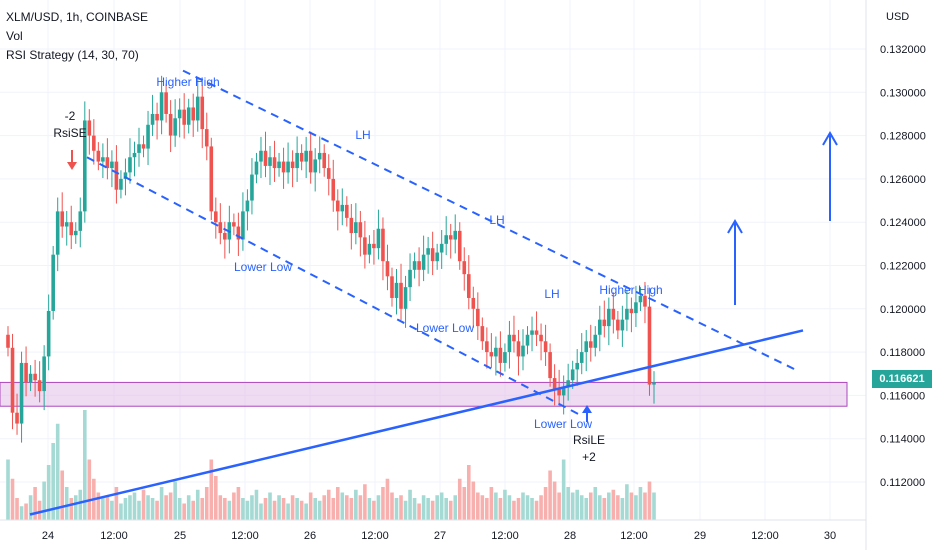 The image size is (932, 550). I want to click on label-lower-low-1: Lower Low, so click(263, 267).